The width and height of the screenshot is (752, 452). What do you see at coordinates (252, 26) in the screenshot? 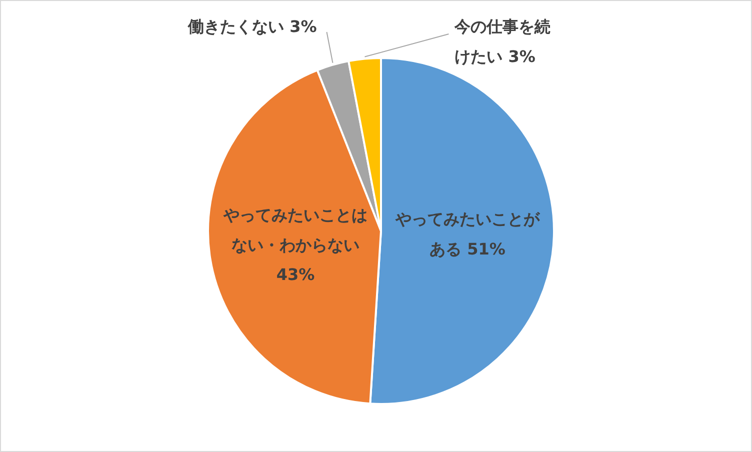
I see `slice-label: 働きたくない 3%` at bounding box center [252, 26].